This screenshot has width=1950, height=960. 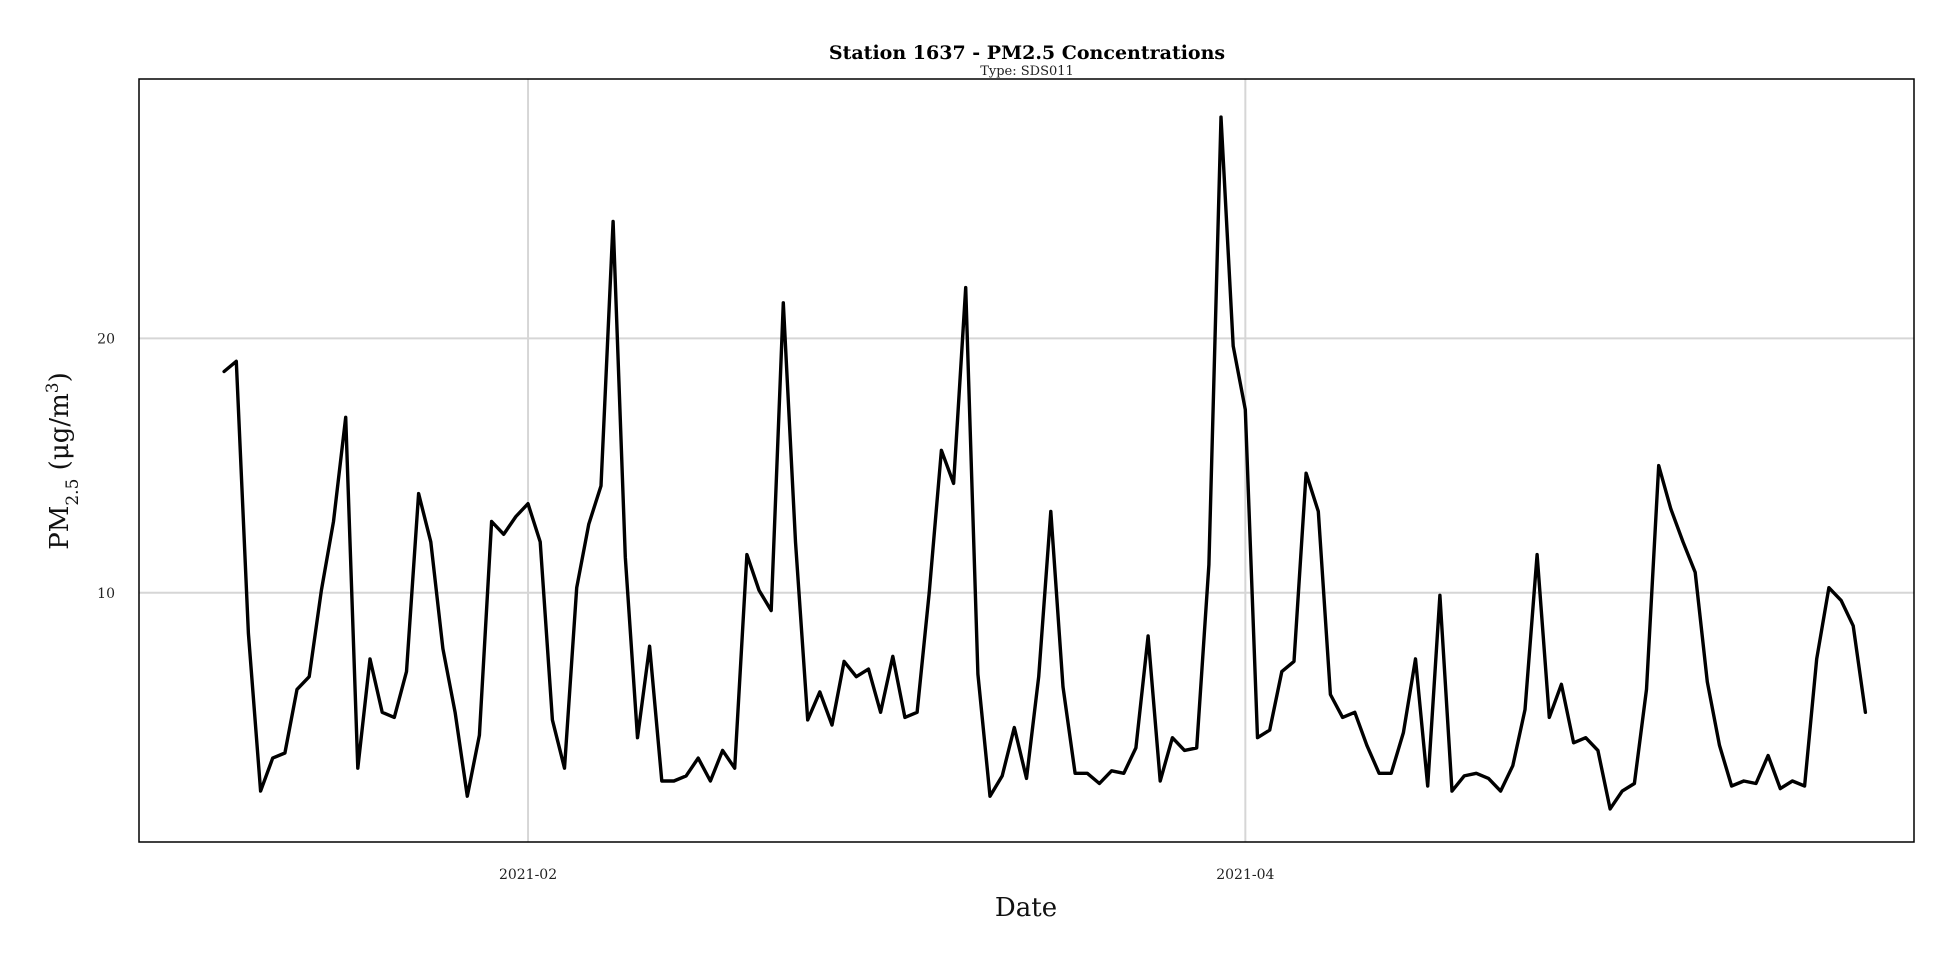 I want to click on y-axis-label-superscript: 3, so click(x=53, y=387).